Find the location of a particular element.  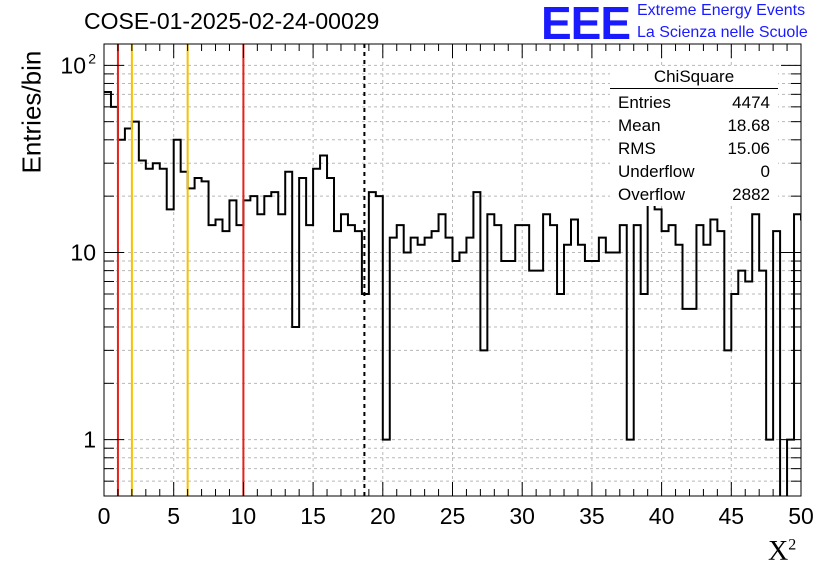

logo-line-1: Extreme Energy Events is located at coordinates (721, 10).